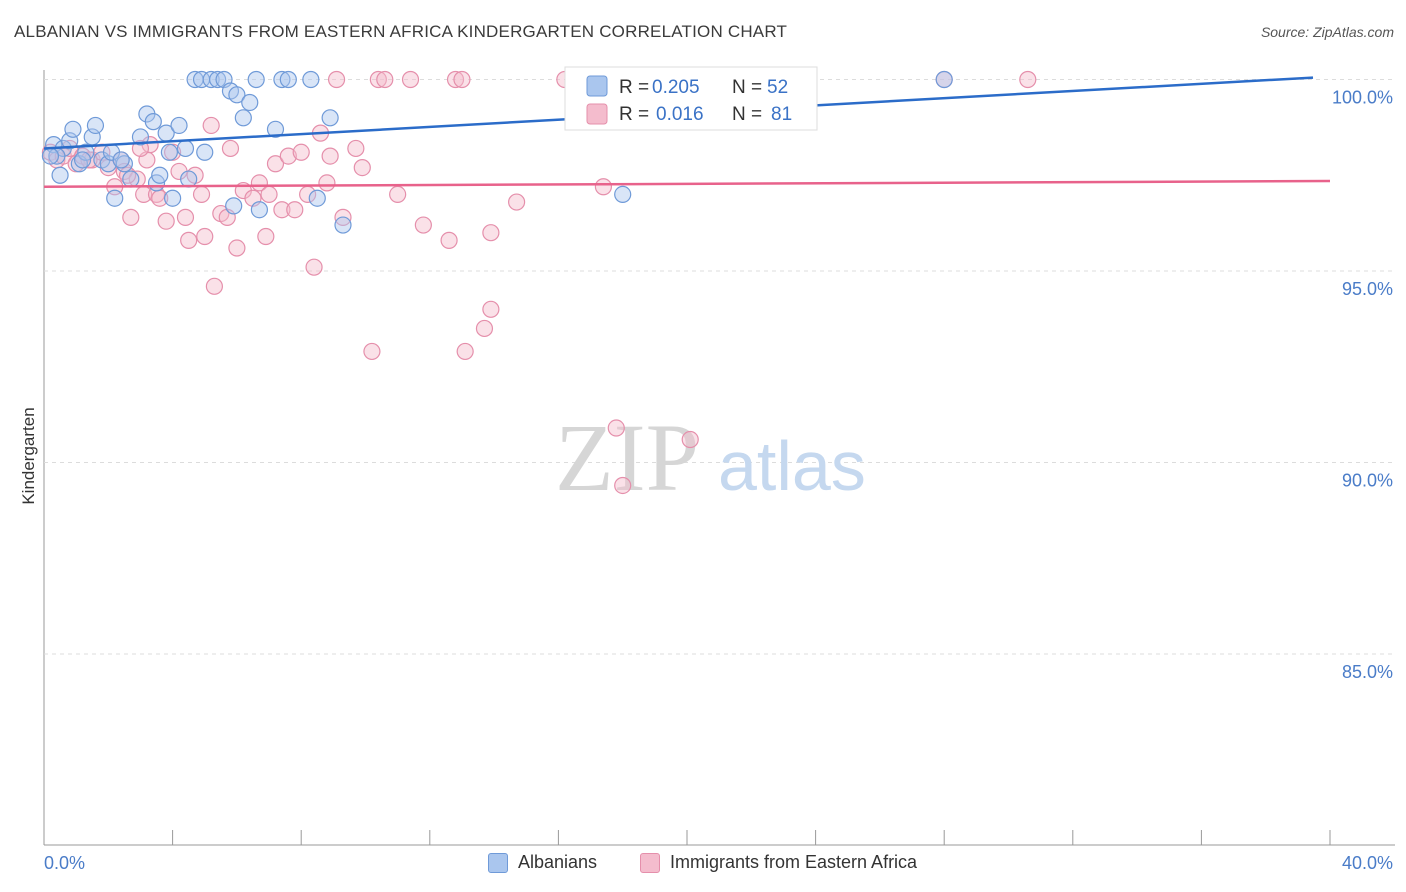  Describe the element at coordinates (777, 87) in the screenshot. I see `legend-n-value-1: 52` at that location.